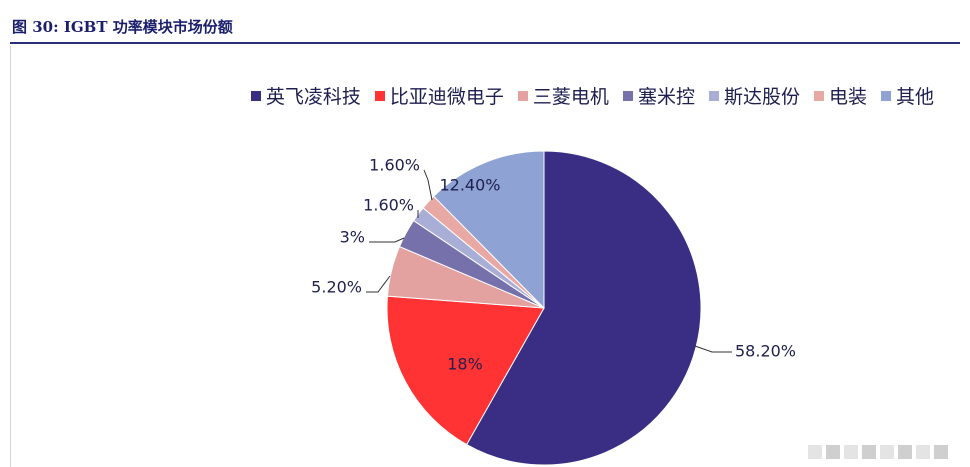 Image resolution: width=970 pixels, height=467 pixels. I want to click on legend-item: 塞米控, so click(658, 95).